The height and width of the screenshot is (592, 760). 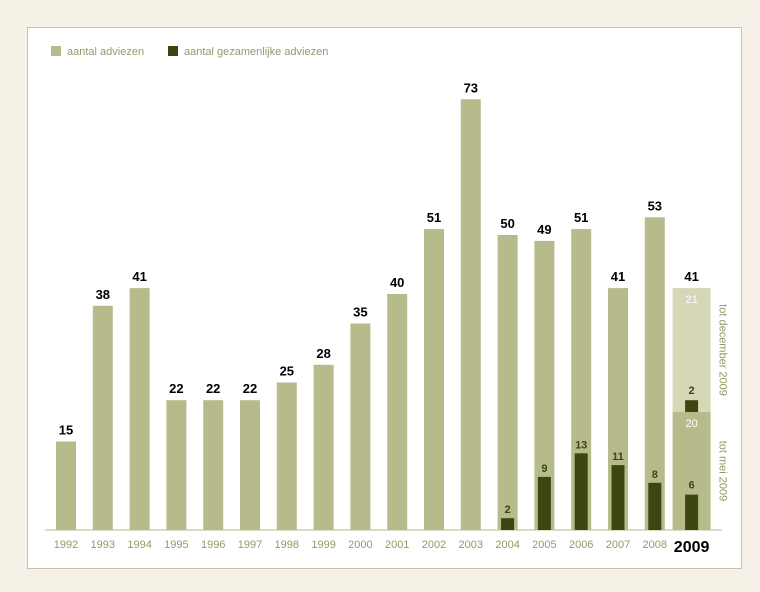 I want to click on x-tick-2005: 2005, so click(x=544, y=545).